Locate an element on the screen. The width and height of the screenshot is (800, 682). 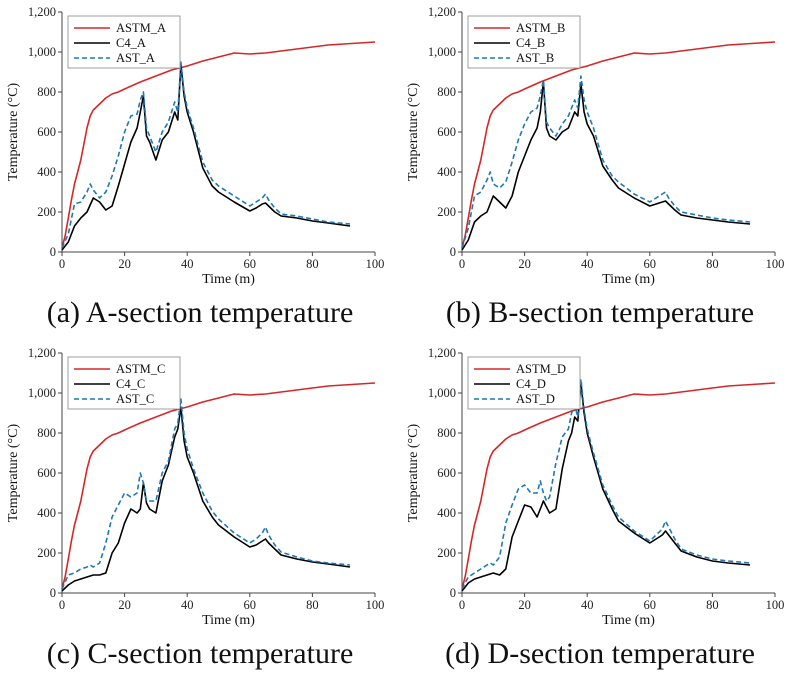
legend-entry: ASTM_D is located at coordinates (541, 369).